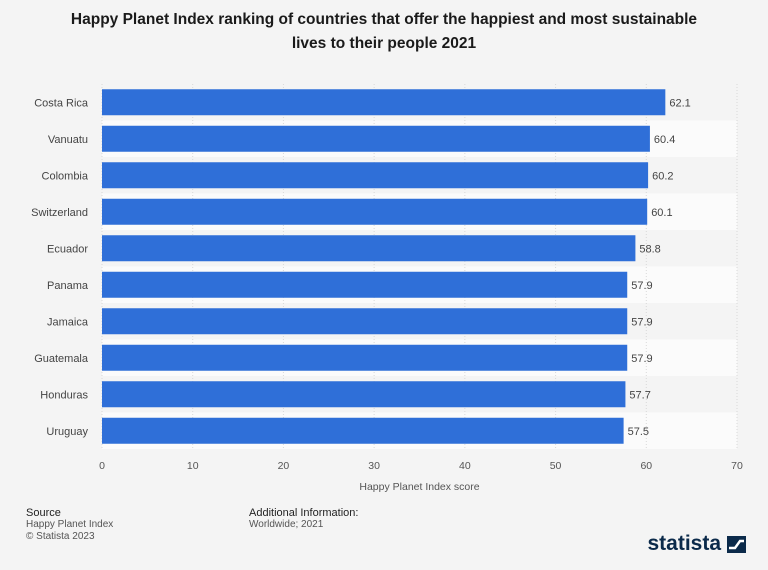 The height and width of the screenshot is (570, 768). I want to click on category-label: Ecuador, so click(67, 249).